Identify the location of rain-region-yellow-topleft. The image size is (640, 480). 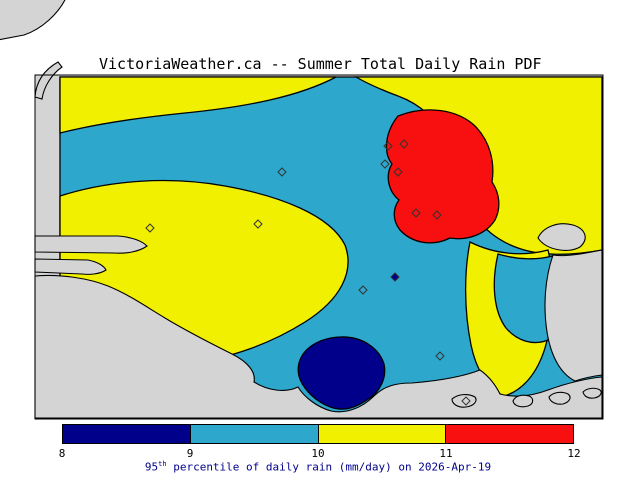
(198, 105).